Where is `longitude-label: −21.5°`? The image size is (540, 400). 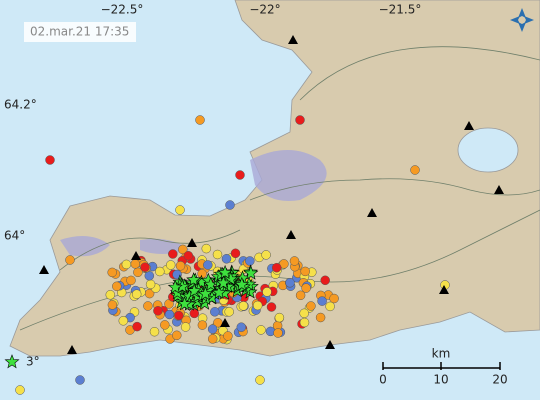 longitude-label: −21.5° is located at coordinates (400, 10).